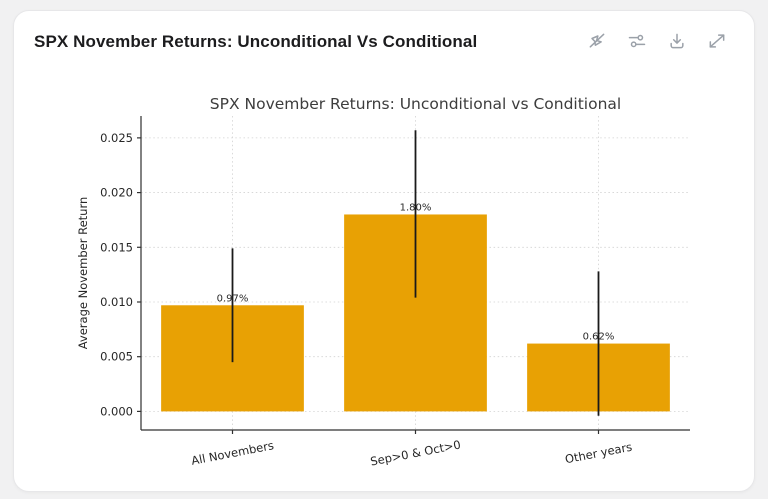 The height and width of the screenshot is (499, 768). I want to click on bar-value-label-1: 1.80%, so click(416, 207).